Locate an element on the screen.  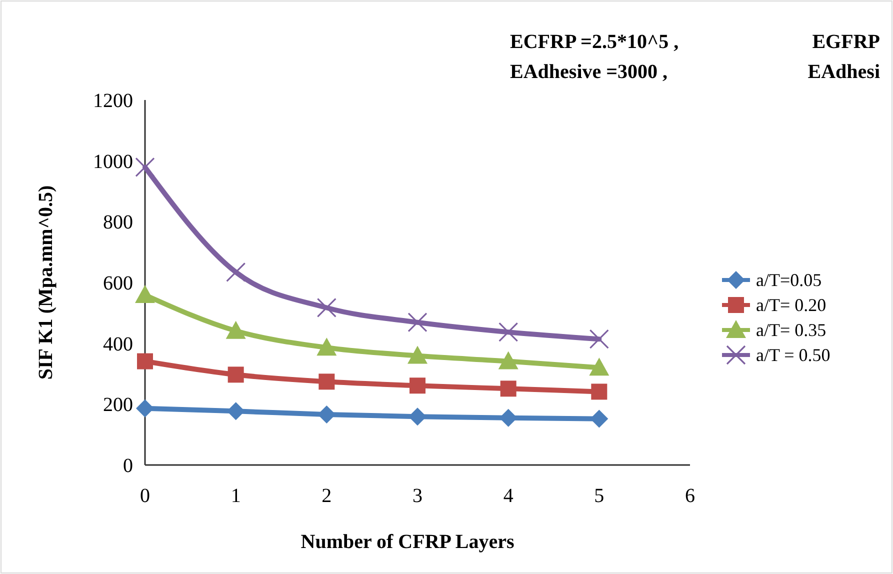
x-tick-label: 1 is located at coordinates (235, 496).